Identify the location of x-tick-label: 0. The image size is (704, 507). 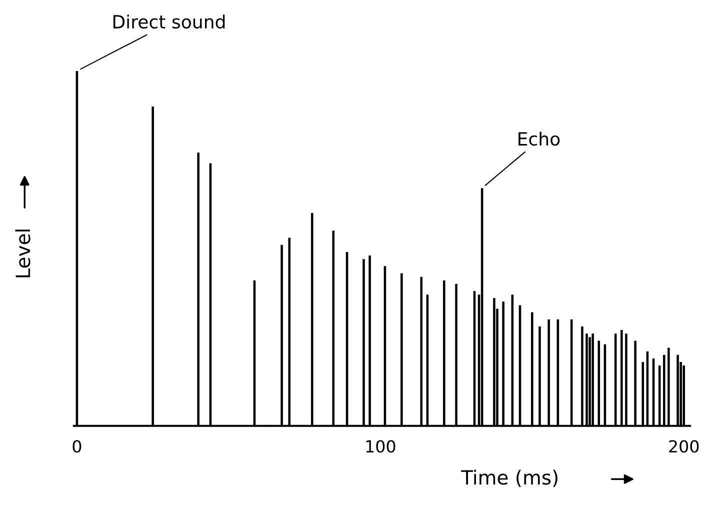
(77, 446).